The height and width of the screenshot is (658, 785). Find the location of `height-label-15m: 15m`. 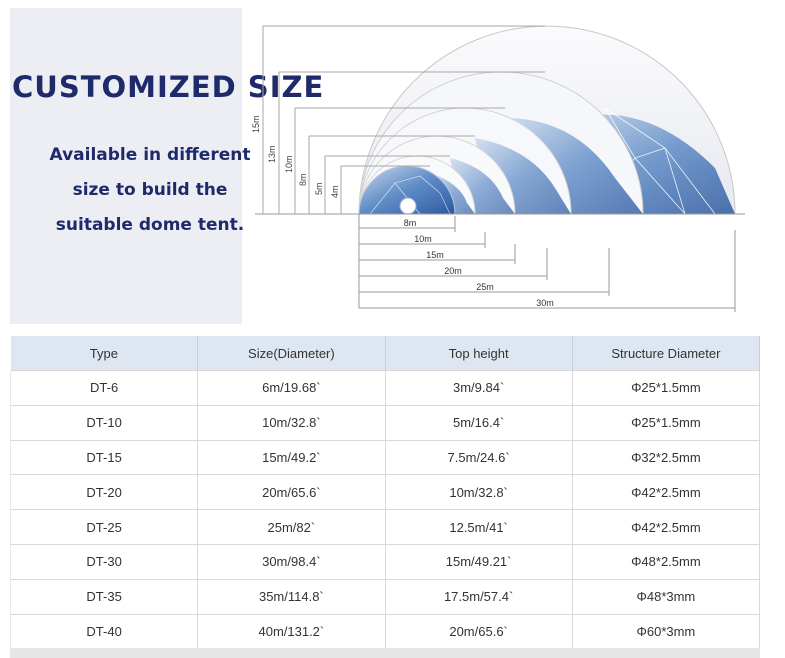

height-label-15m: 15m is located at coordinates (256, 124).